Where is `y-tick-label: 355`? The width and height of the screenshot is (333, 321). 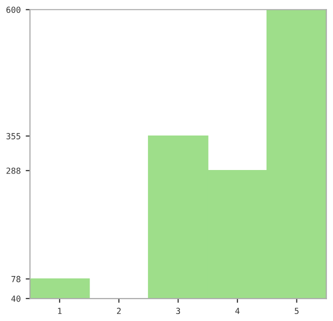 y-tick-label: 355 is located at coordinates (13, 136).